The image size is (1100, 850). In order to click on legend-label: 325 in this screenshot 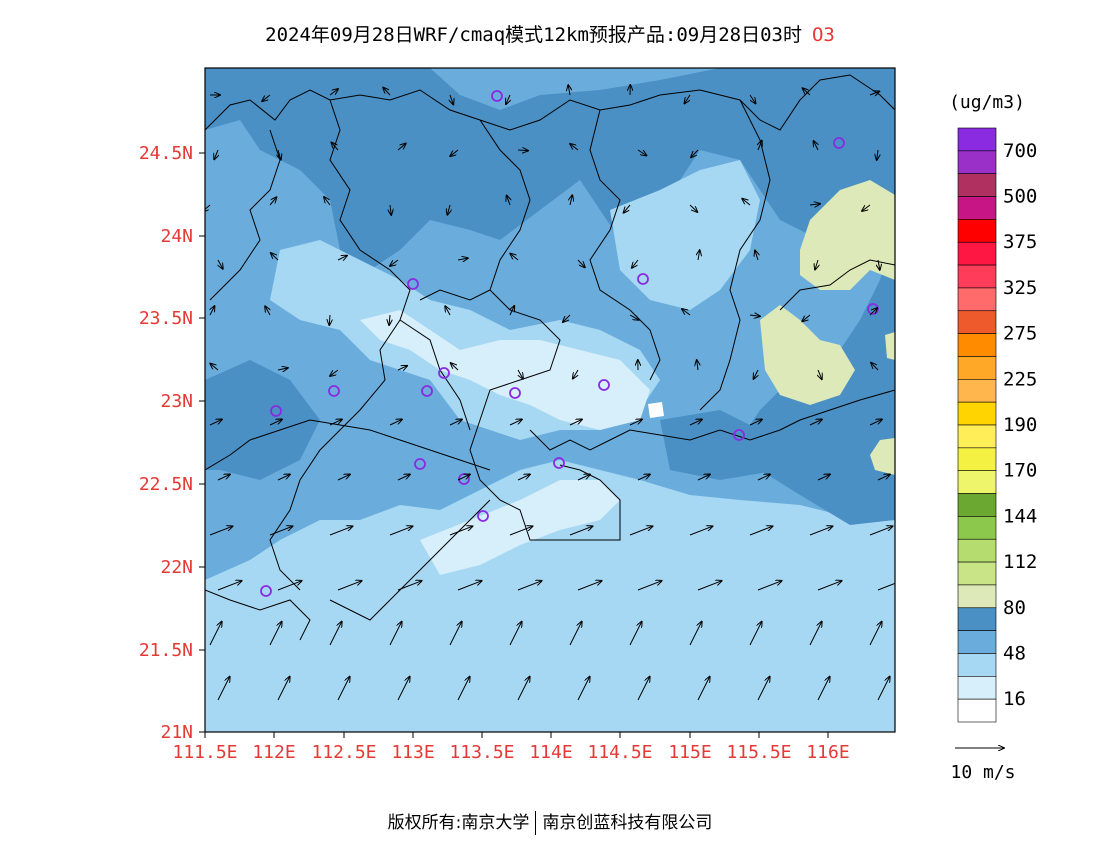, I will do `click(1020, 288)`.